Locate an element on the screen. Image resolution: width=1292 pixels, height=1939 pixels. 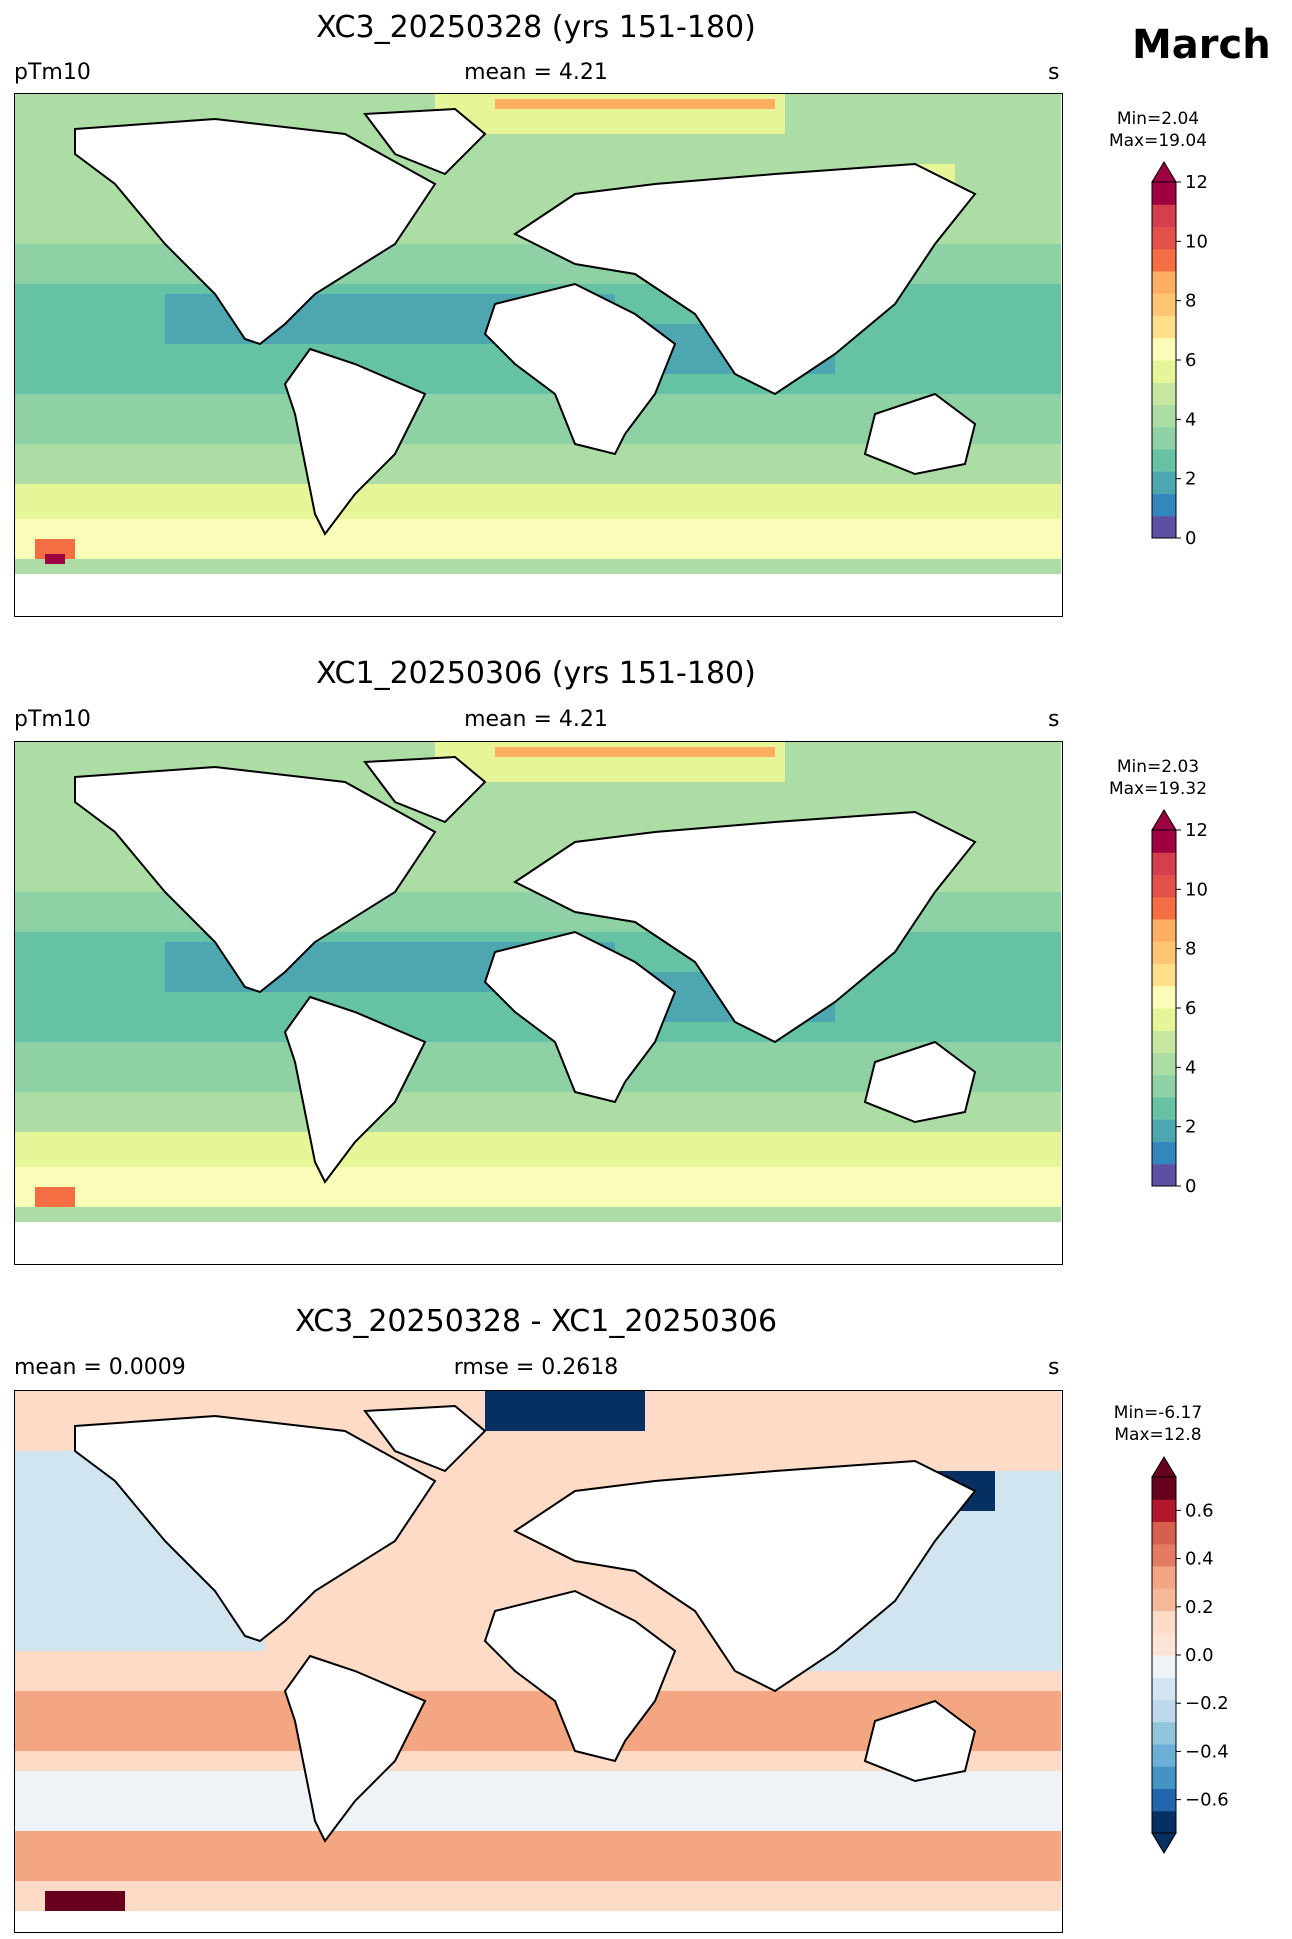
panel-1-min-label: Min=2.04 is located at coordinates (1158, 119).